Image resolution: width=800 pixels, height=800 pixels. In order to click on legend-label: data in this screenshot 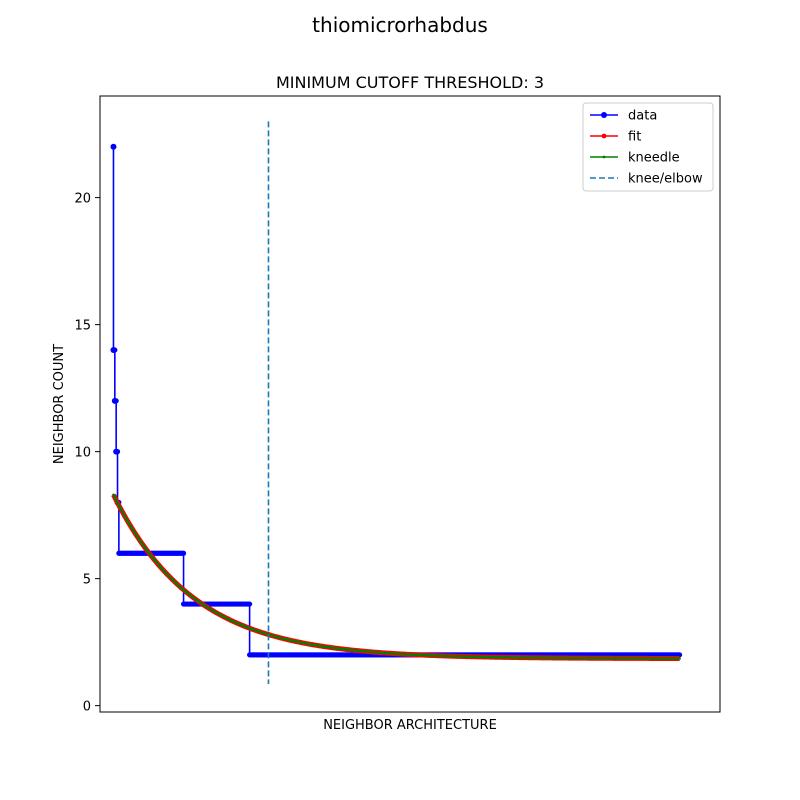, I will do `click(642, 116)`.